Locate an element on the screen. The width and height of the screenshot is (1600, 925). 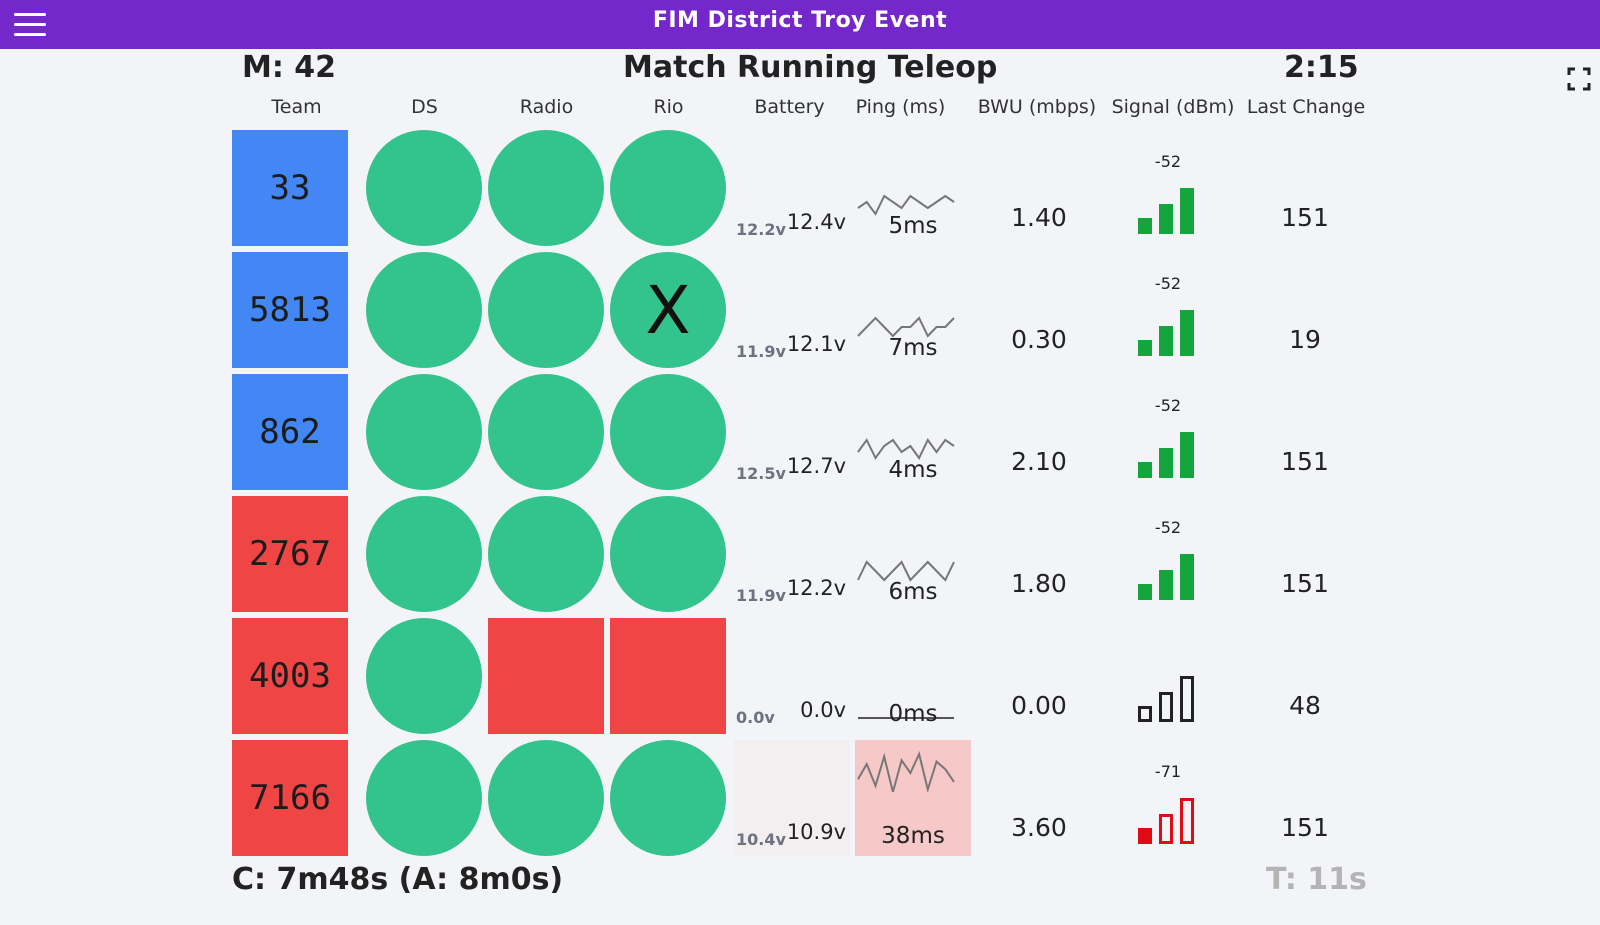
battery-voltage: 12.1v is located at coordinates (816, 344).